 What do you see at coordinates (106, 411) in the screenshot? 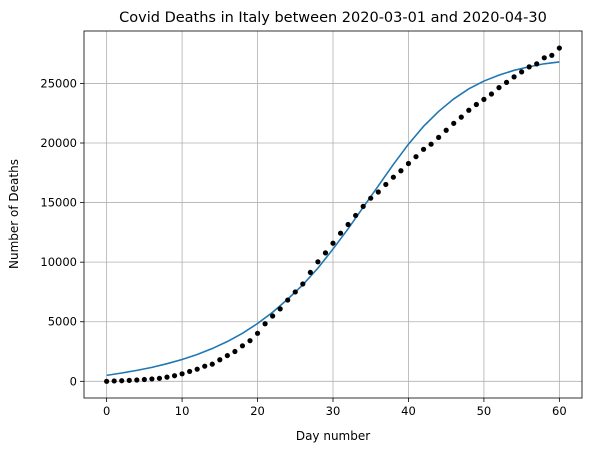
I see `x-tick-label: 0` at bounding box center [106, 411].